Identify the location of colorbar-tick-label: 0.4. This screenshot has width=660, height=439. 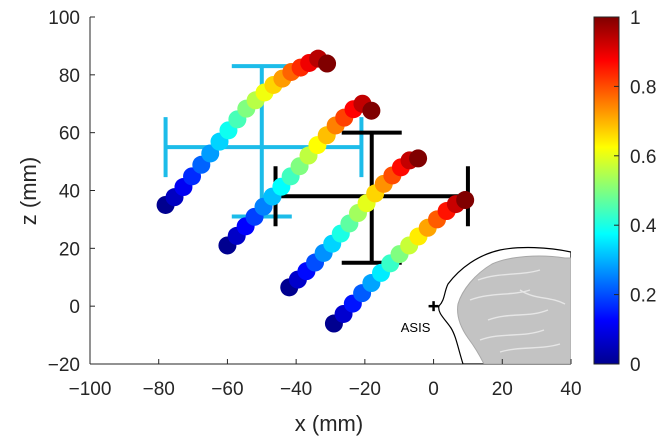
(643, 226).